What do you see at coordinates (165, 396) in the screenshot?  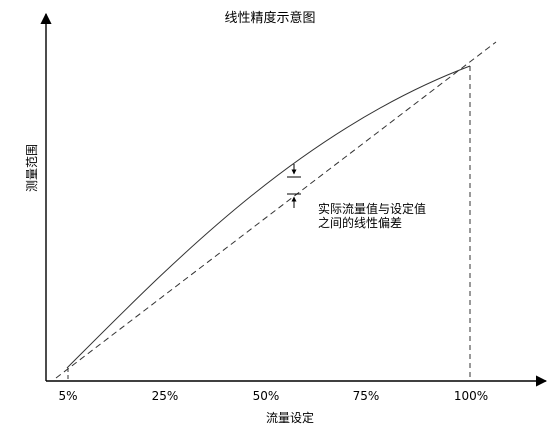 I see `x-tick-25: 25%` at bounding box center [165, 396].